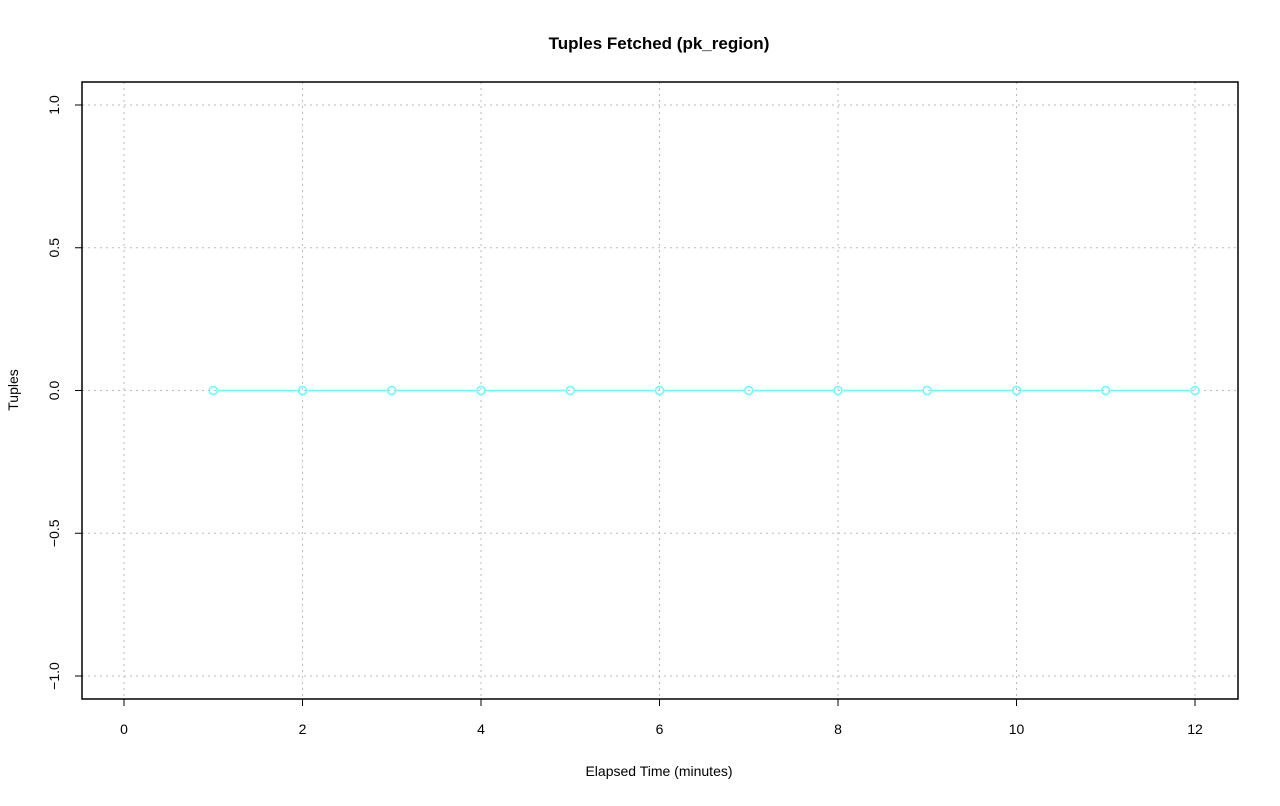 This screenshot has height=806, width=1280. I want to click on x-tick-label: 0, so click(124, 729).